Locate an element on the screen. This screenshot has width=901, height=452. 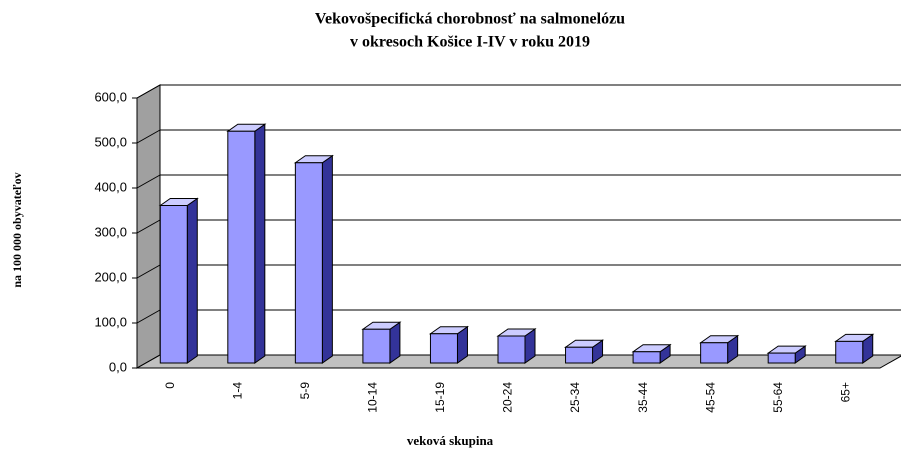
x-tick-label: 45-54 is located at coordinates (710, 397).